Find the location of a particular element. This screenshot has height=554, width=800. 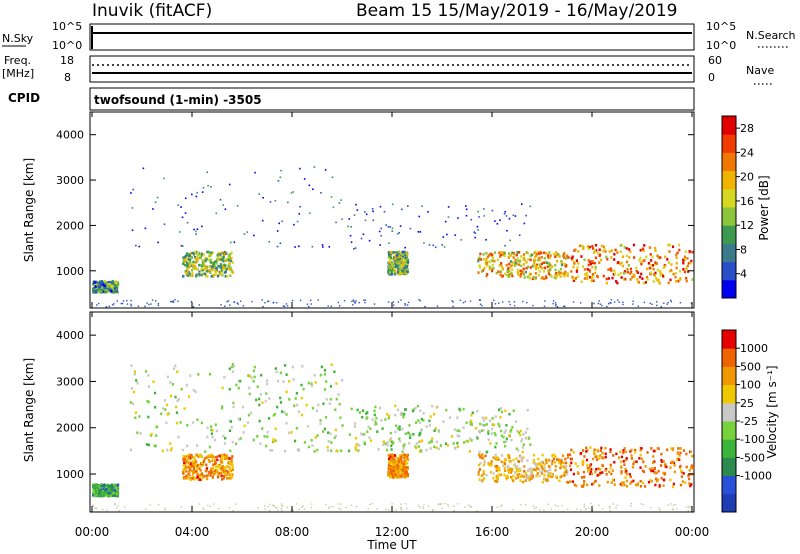

power-colorbar-label: Power [dB] is located at coordinates (764, 207).